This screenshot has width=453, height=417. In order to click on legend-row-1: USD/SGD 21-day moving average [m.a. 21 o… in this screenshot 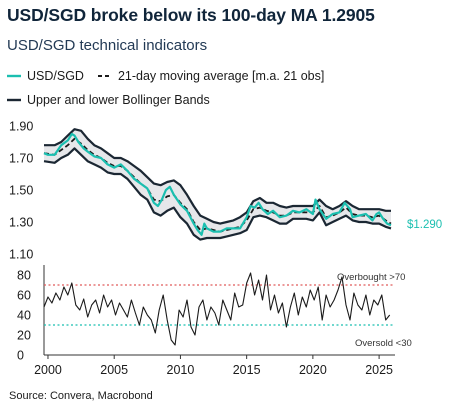, I will do `click(165, 76)`.